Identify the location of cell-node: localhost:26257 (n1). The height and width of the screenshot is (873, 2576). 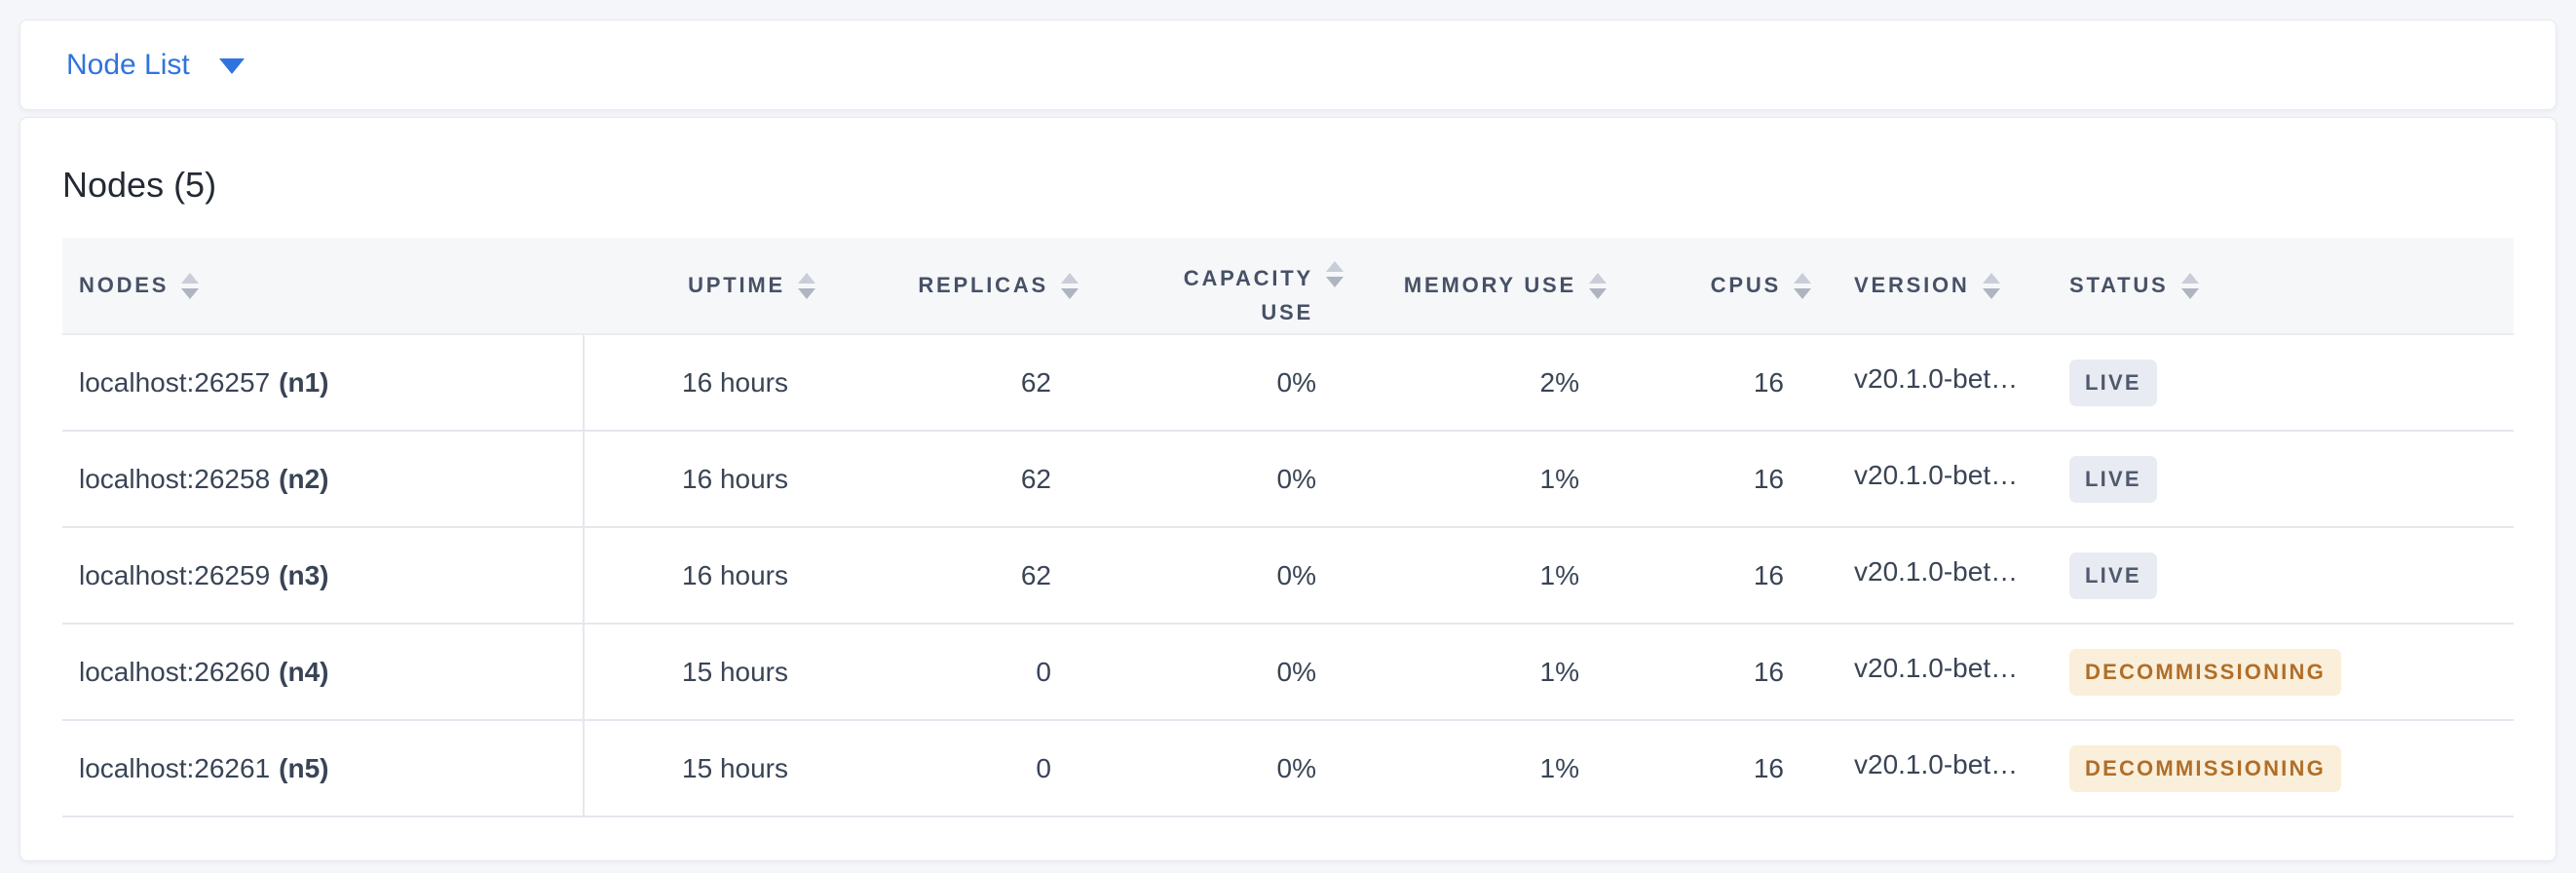
(323, 383).